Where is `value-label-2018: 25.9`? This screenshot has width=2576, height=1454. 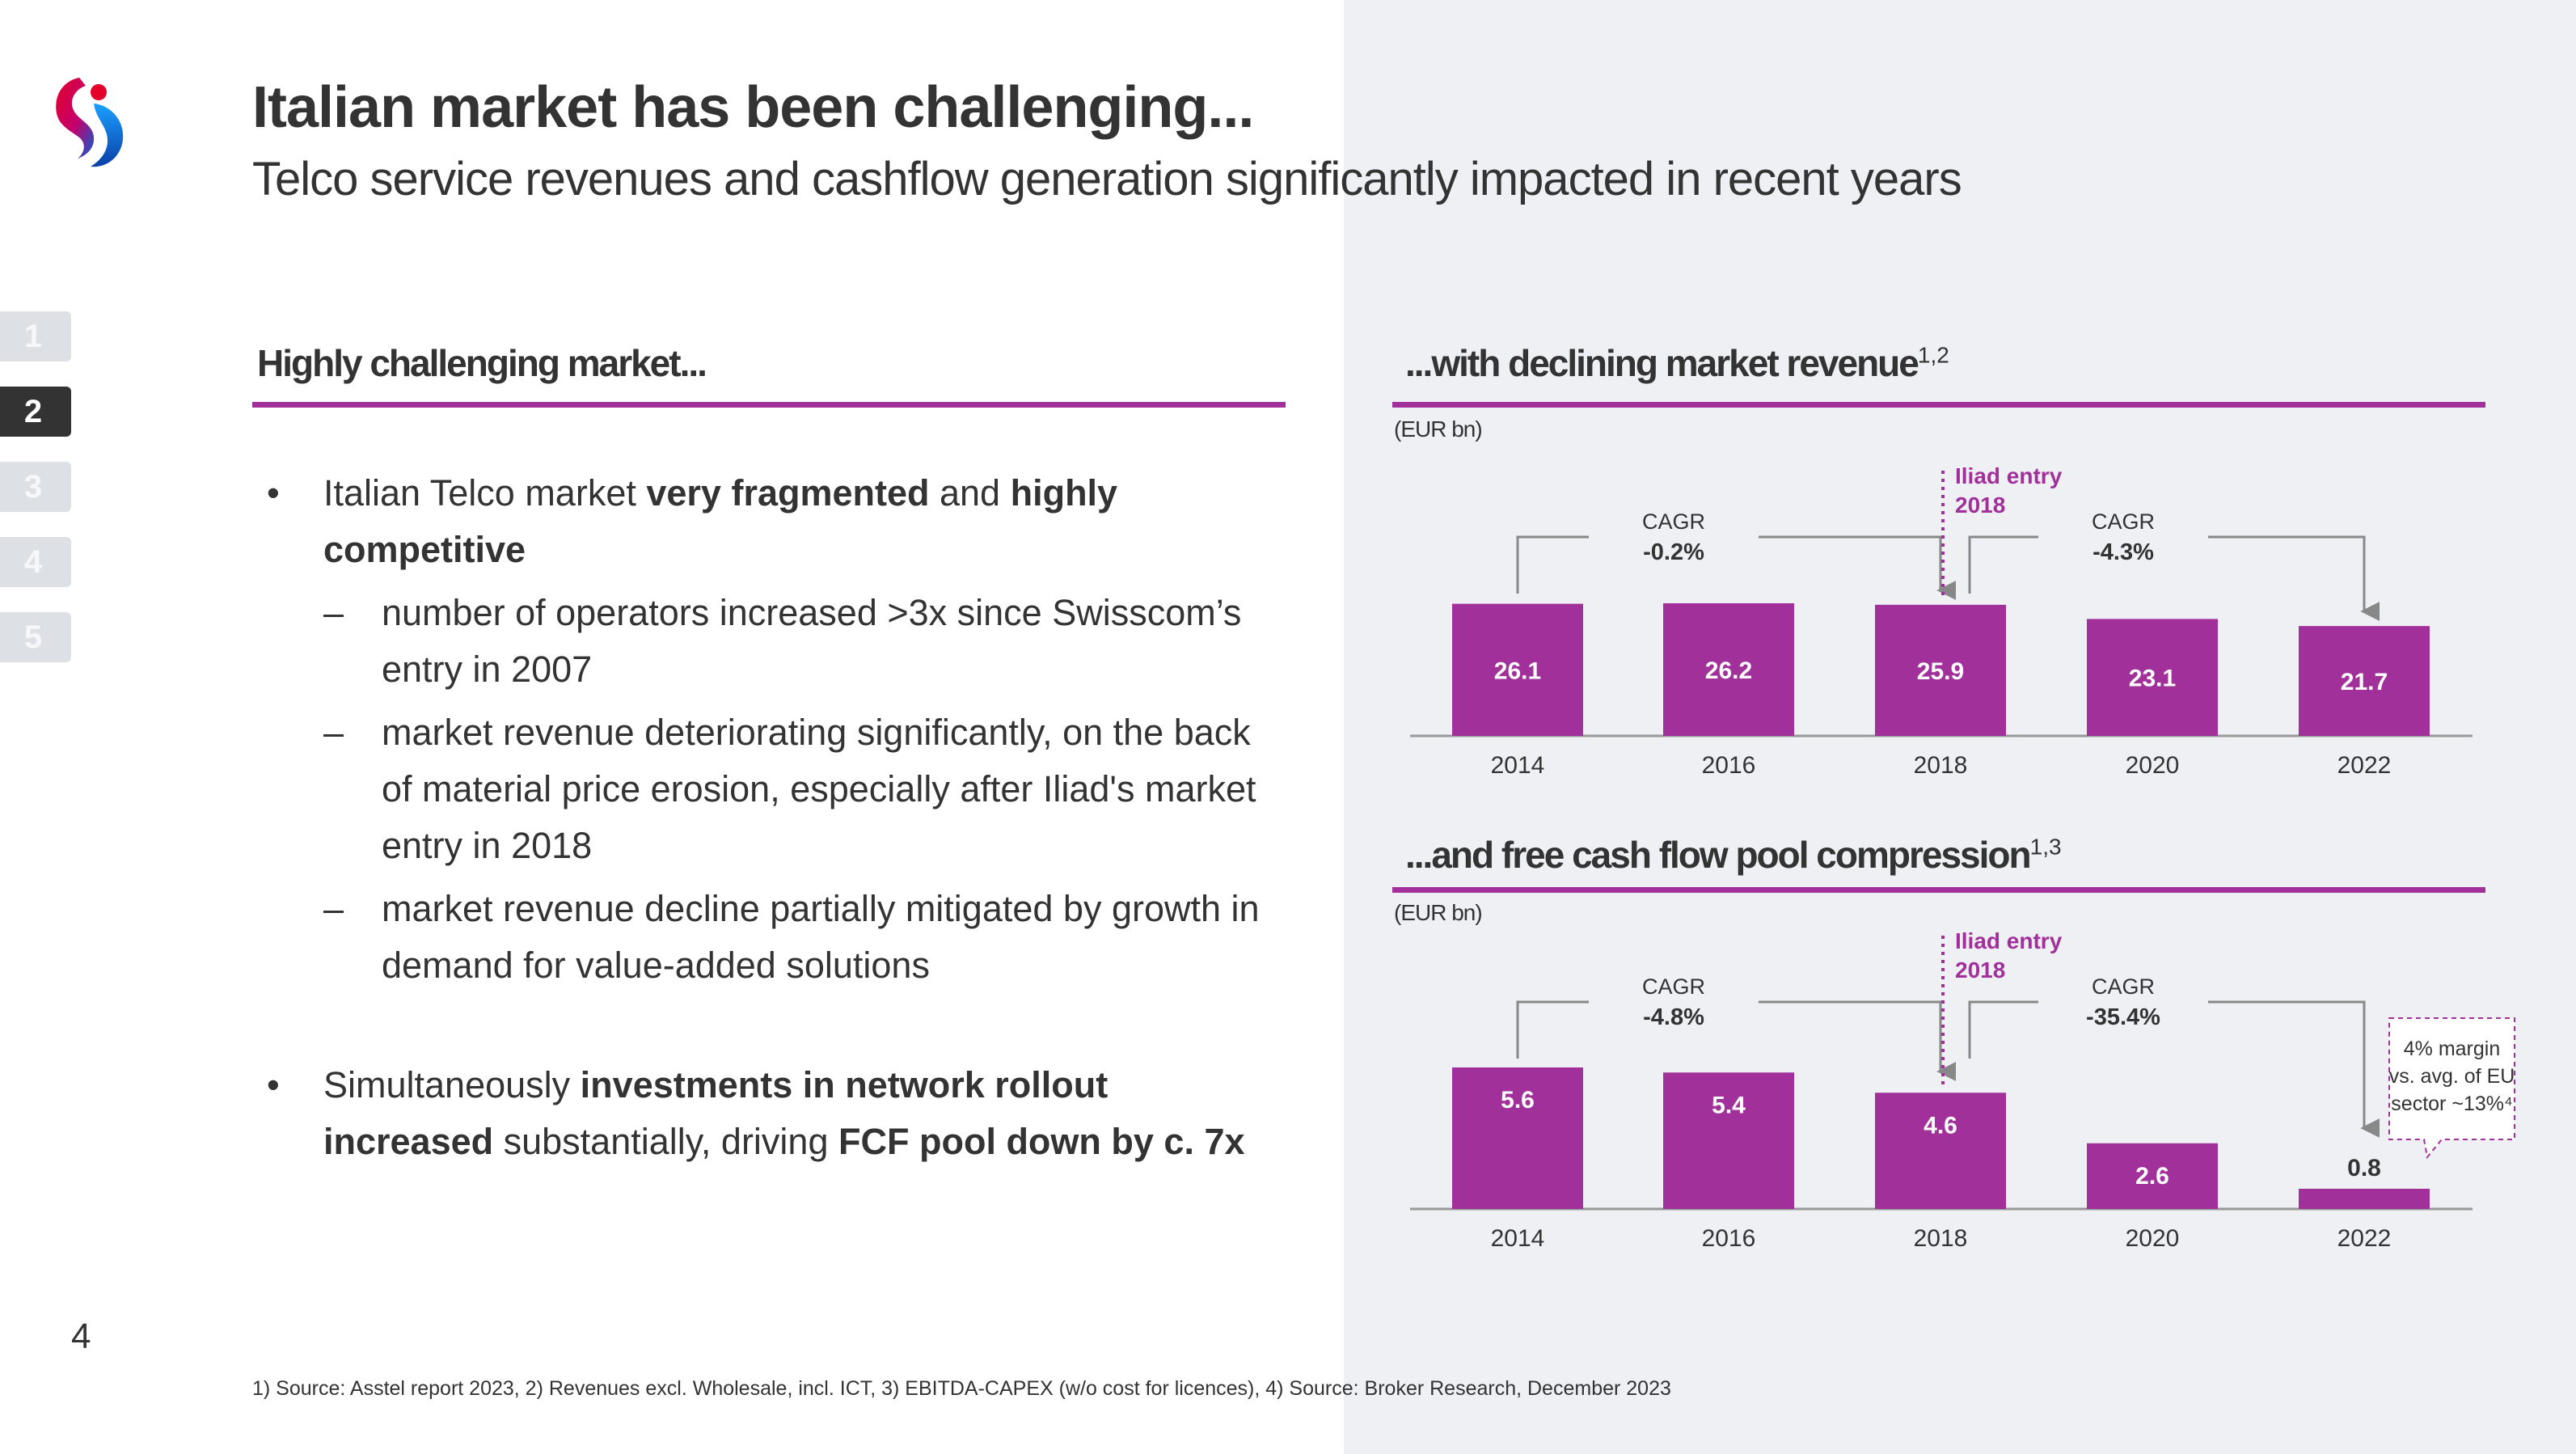
value-label-2018: 25.9 is located at coordinates (1940, 671).